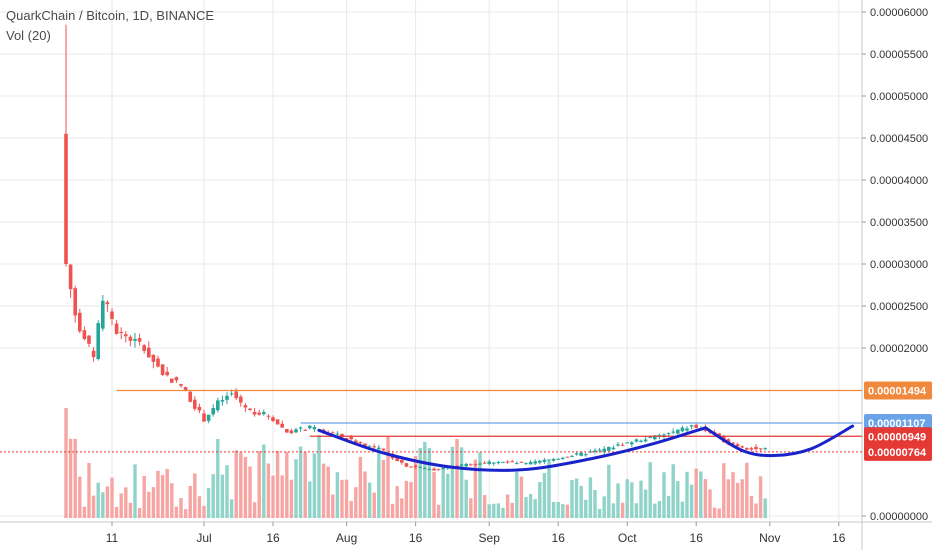  Describe the element at coordinates (899, 13) in the screenshot. I see `y-axis-tick-label: 0.00006000` at that location.